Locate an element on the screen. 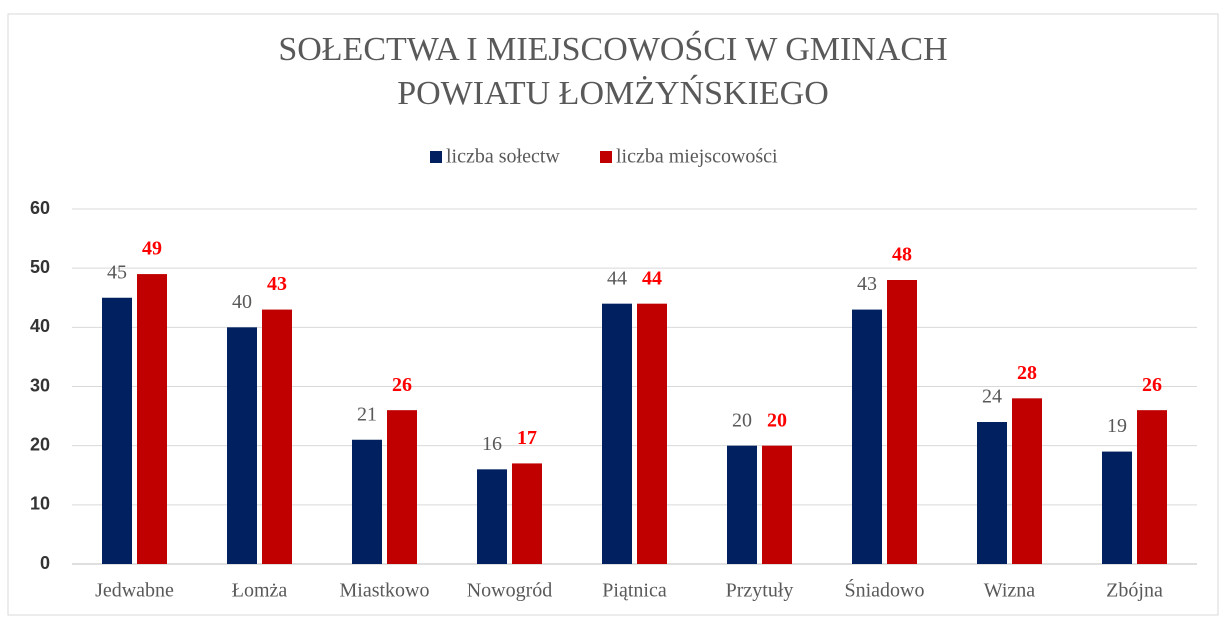 The image size is (1226, 617). y-tick-label: 60 is located at coordinates (40, 208).